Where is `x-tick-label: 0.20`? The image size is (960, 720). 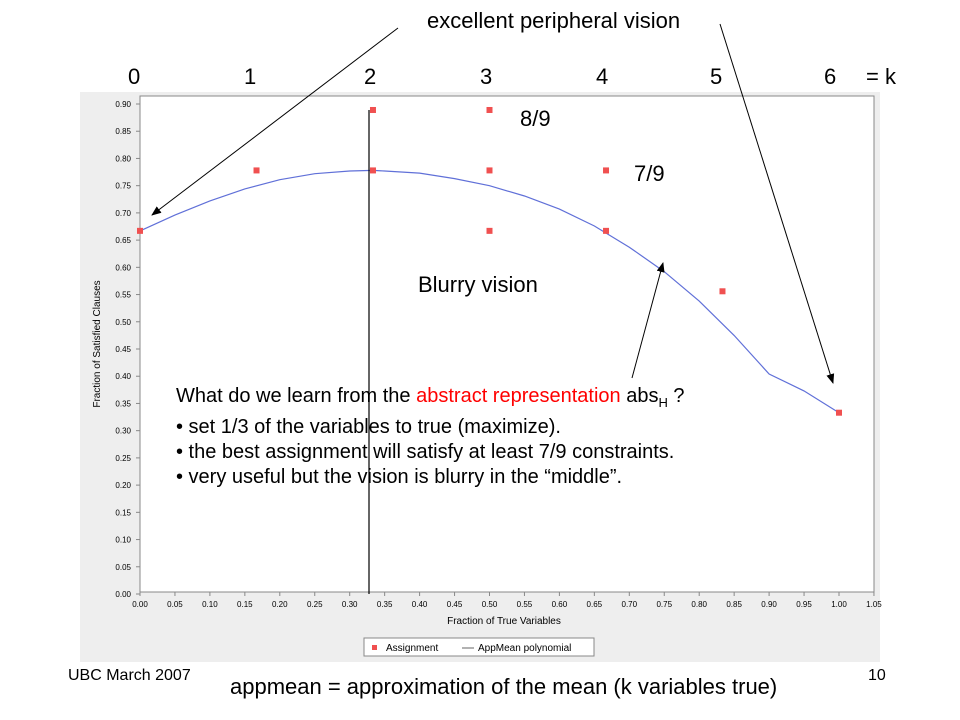 x-tick-label: 0.20 is located at coordinates (280, 604).